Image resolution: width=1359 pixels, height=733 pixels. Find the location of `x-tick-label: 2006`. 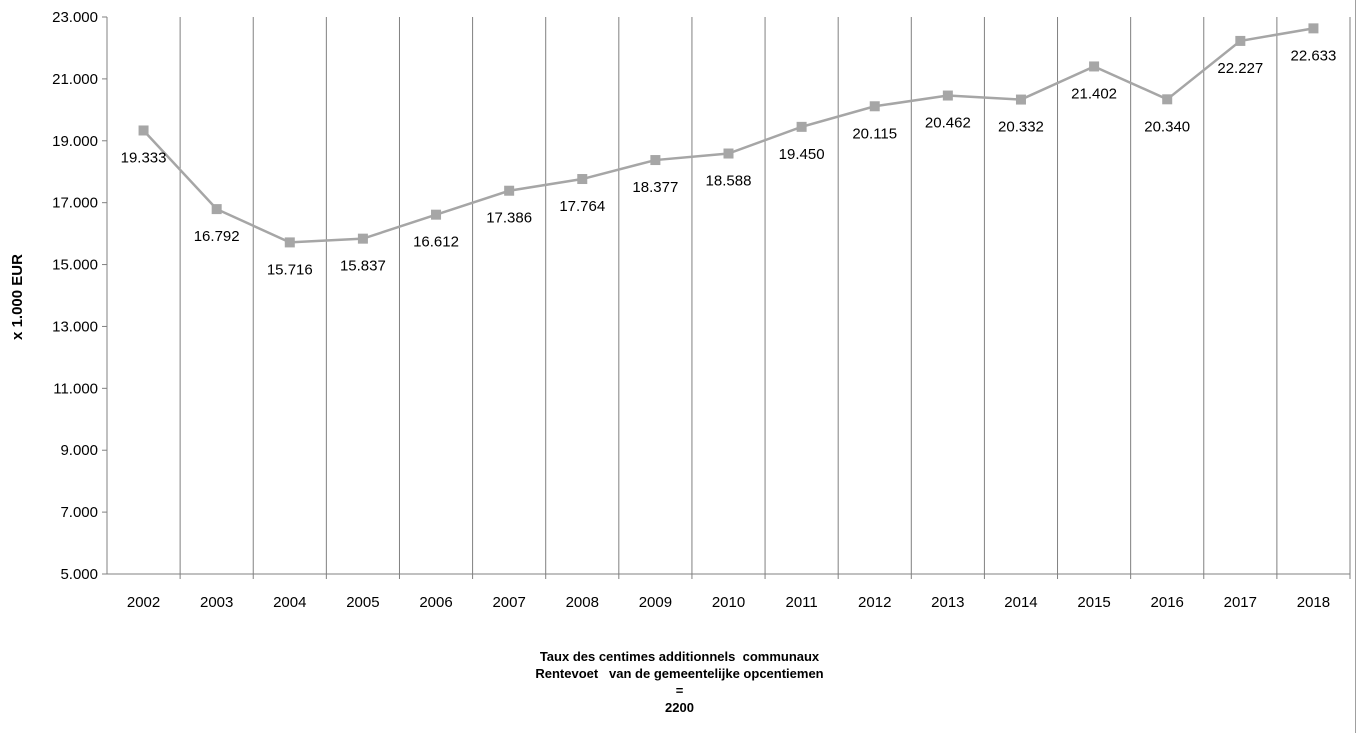

x-tick-label: 2006 is located at coordinates (435, 602).